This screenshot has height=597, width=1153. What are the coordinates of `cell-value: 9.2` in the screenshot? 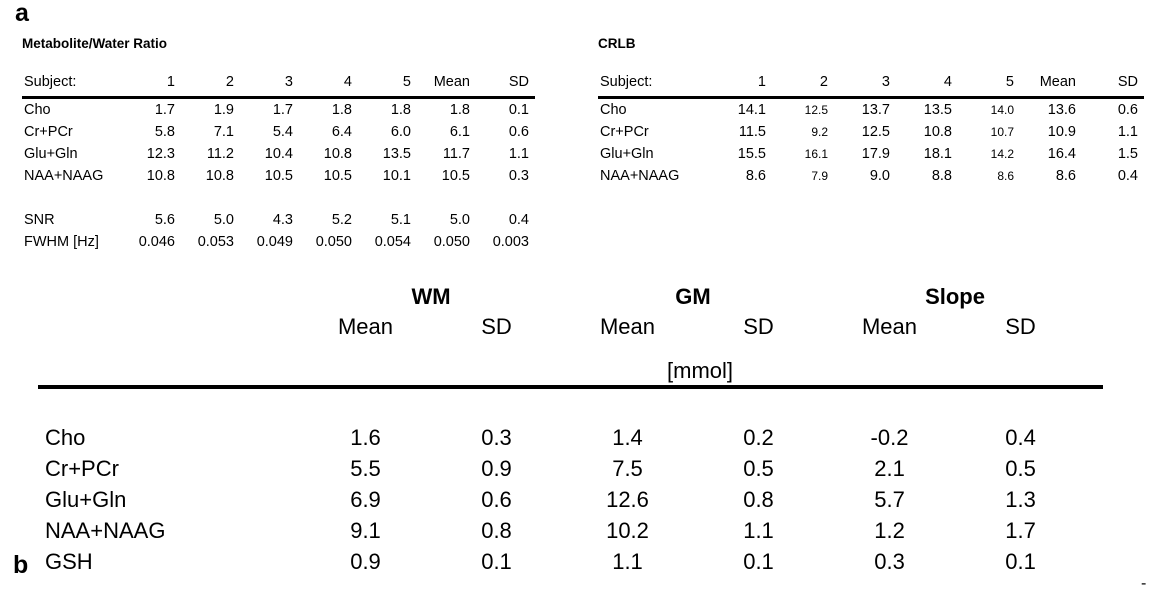 It's located at (819, 131).